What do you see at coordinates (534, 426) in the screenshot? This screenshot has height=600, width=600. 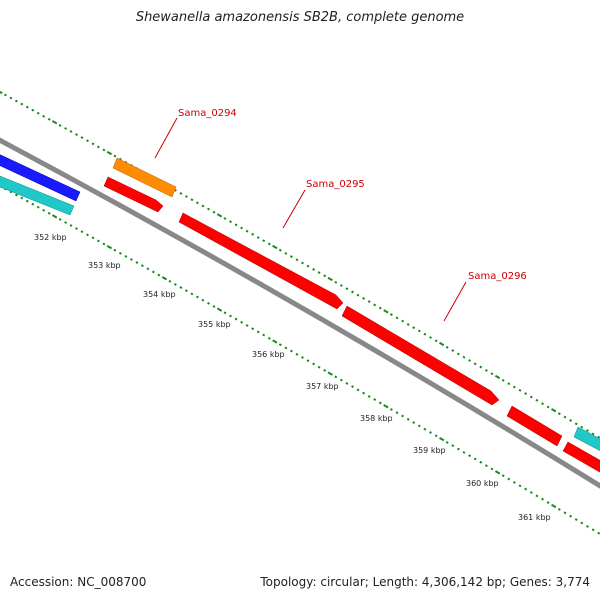 I see `gene-red-right` at bounding box center [534, 426].